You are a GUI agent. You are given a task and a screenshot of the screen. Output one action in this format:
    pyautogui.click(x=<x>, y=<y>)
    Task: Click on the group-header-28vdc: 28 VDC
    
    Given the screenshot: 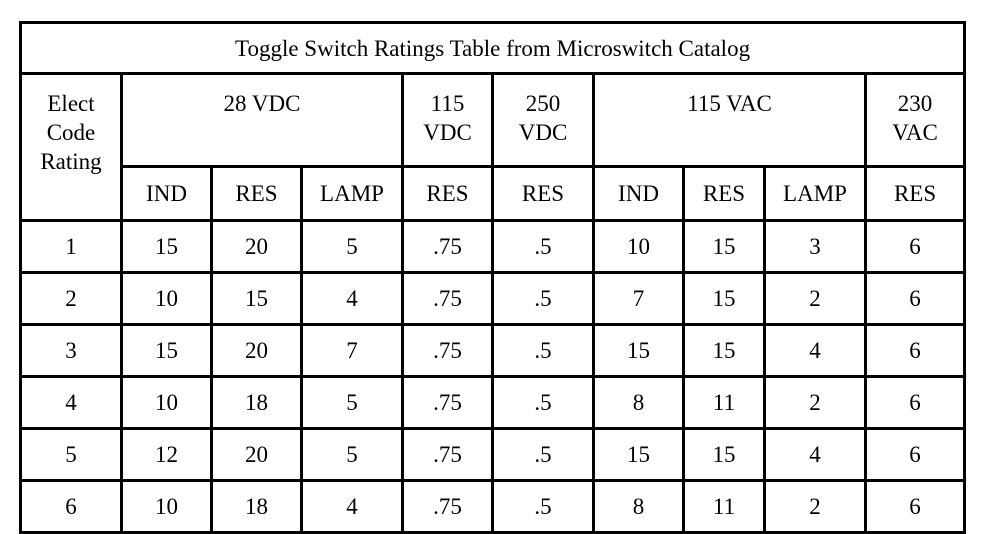 What is the action you would take?
    pyautogui.click(x=262, y=120)
    